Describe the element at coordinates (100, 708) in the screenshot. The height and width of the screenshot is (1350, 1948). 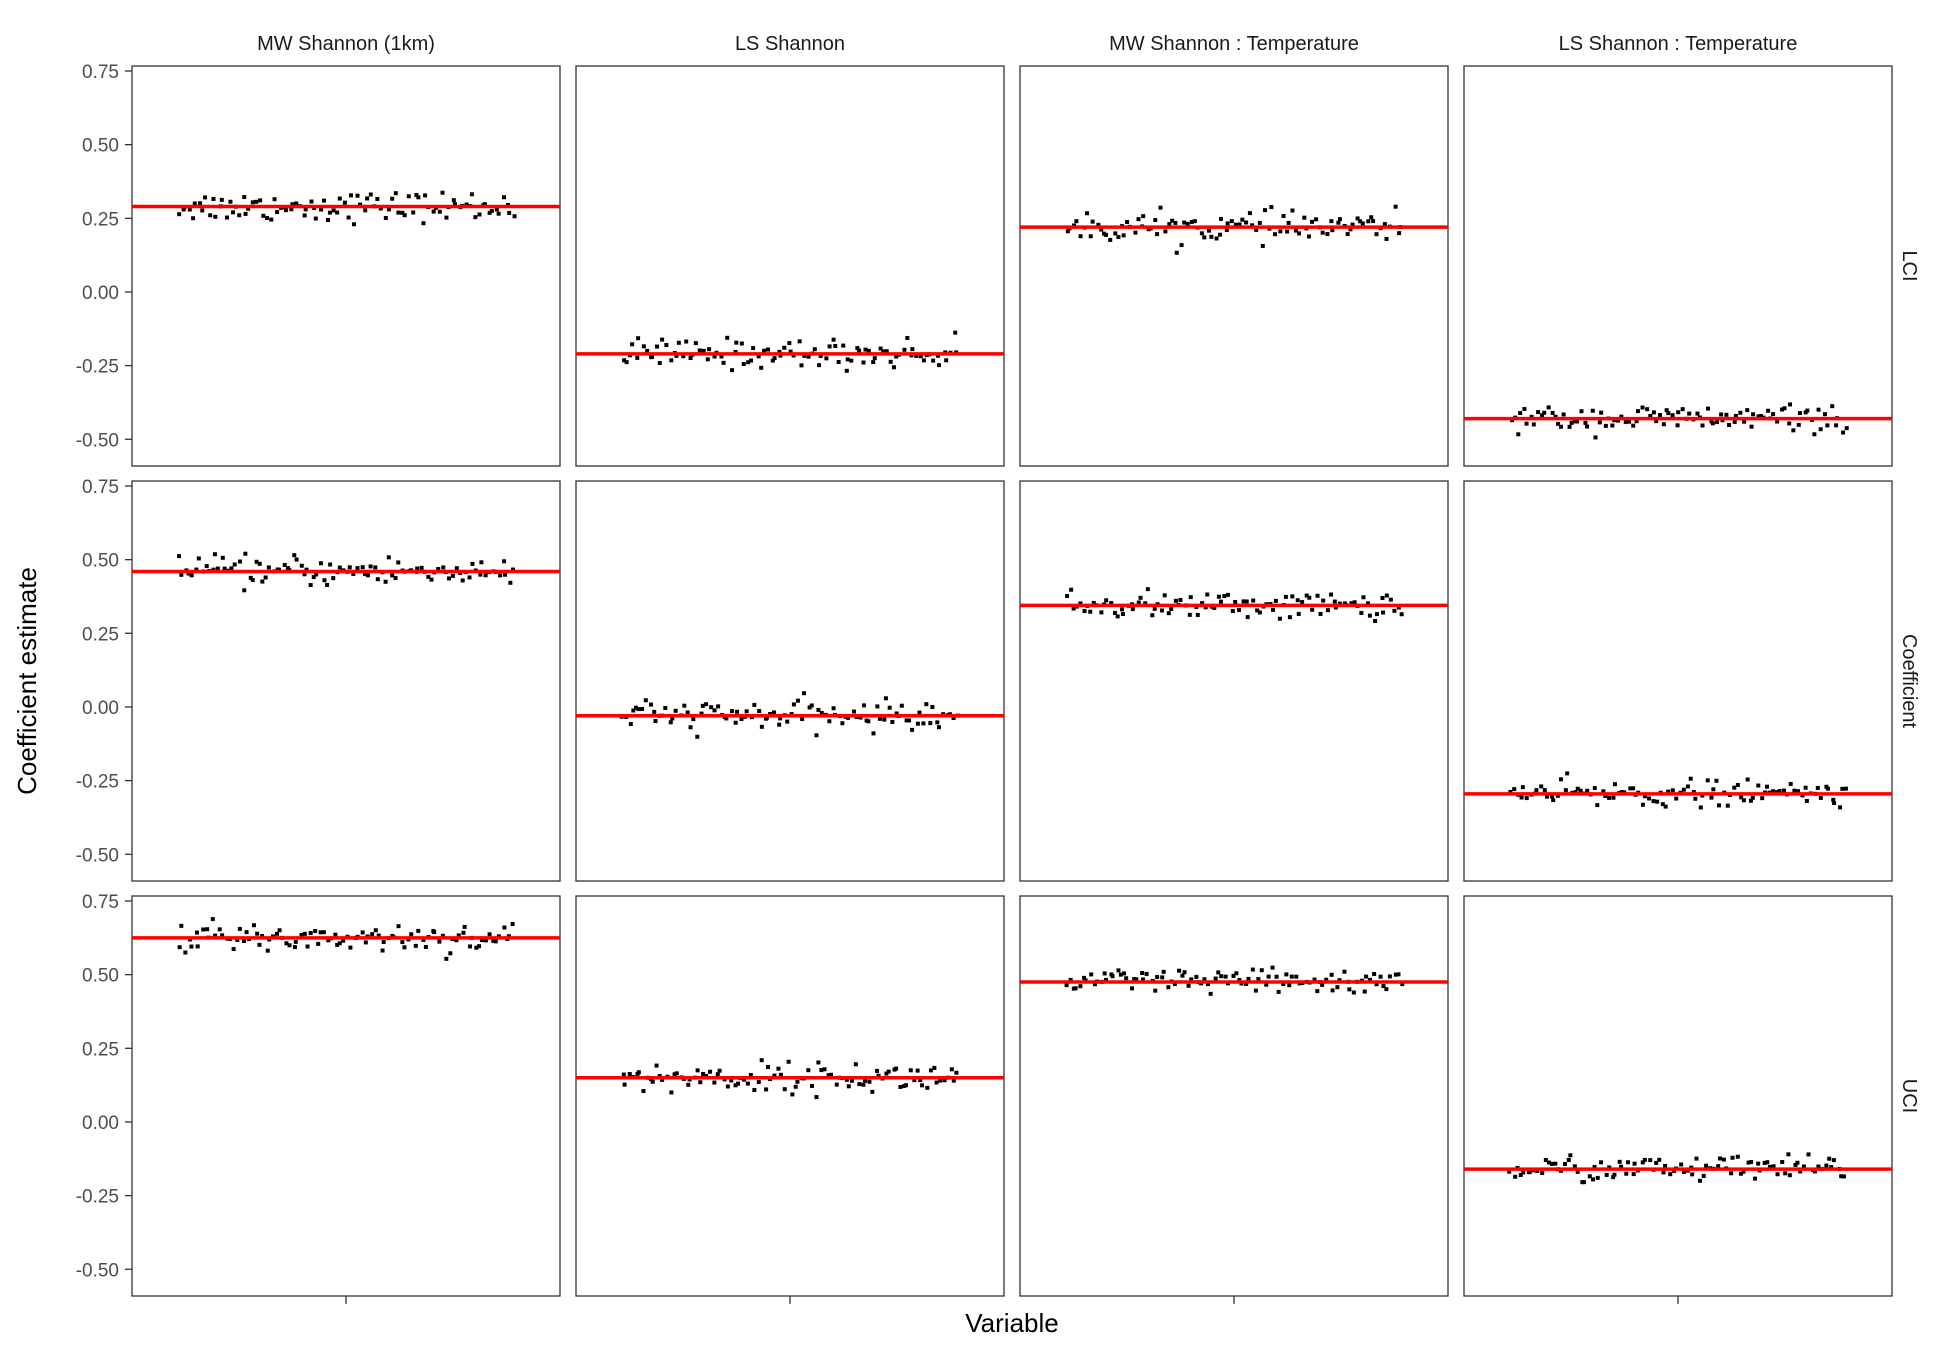
I see `y-tick-label: 0.00` at that location.